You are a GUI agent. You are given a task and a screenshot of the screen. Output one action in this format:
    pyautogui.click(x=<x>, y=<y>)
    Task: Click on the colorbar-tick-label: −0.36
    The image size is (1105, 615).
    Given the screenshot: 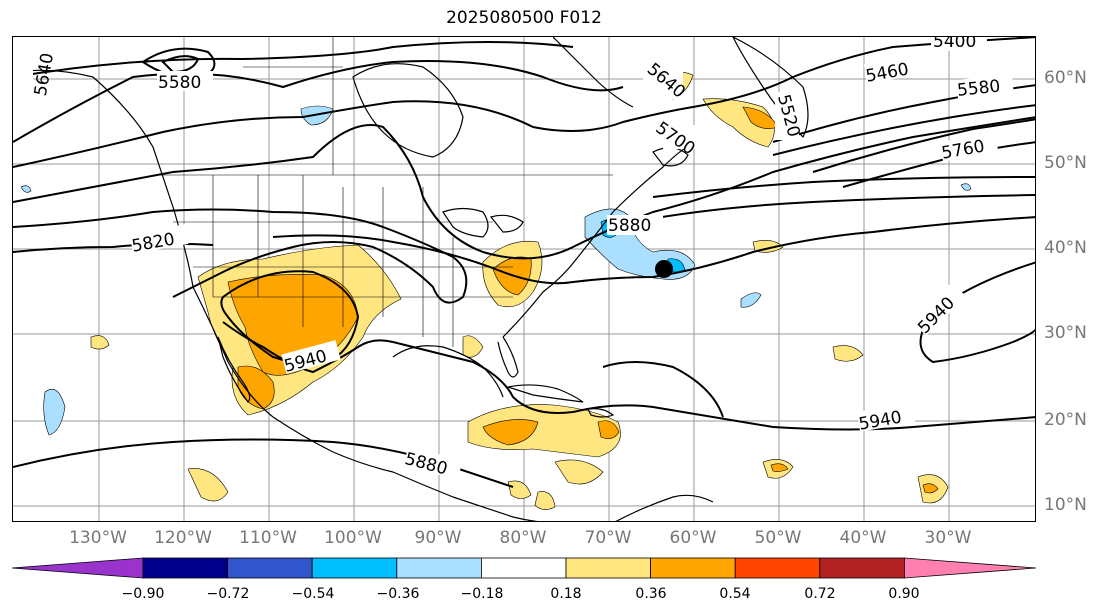 What is the action you would take?
    pyautogui.click(x=398, y=594)
    